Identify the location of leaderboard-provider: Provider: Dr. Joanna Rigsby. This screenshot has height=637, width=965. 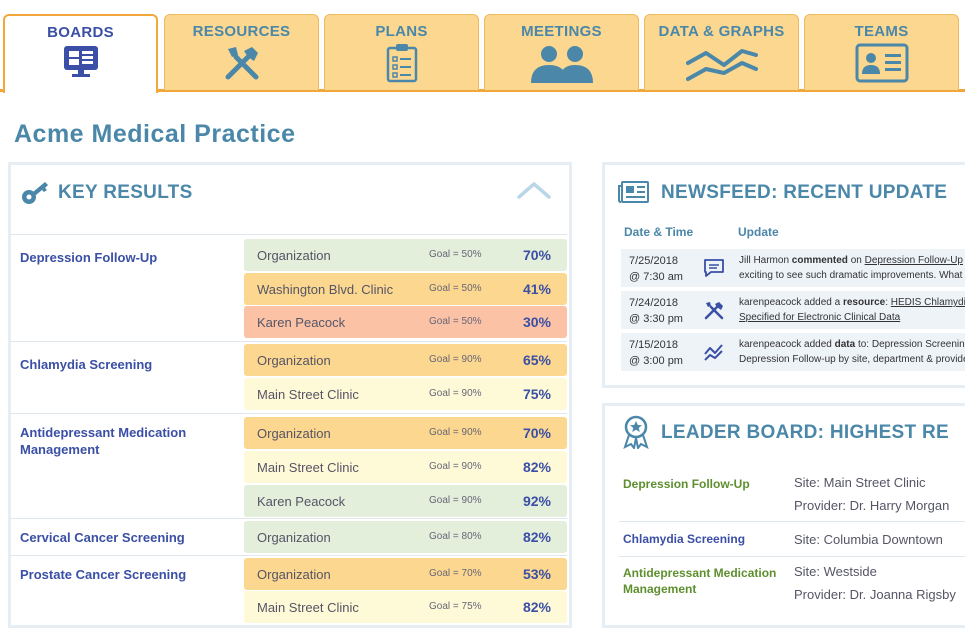
(875, 594).